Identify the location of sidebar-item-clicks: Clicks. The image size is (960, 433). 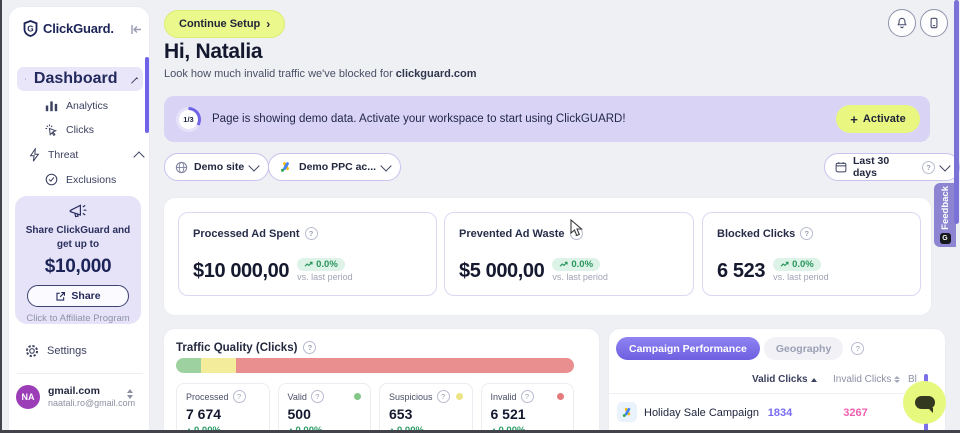
(69, 130).